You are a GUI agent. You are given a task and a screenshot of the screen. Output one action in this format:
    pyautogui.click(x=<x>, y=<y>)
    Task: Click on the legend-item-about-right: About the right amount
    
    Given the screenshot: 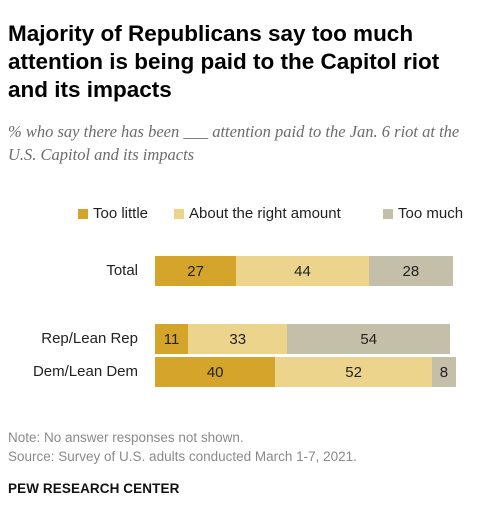 What is the action you would take?
    pyautogui.click(x=257, y=213)
    